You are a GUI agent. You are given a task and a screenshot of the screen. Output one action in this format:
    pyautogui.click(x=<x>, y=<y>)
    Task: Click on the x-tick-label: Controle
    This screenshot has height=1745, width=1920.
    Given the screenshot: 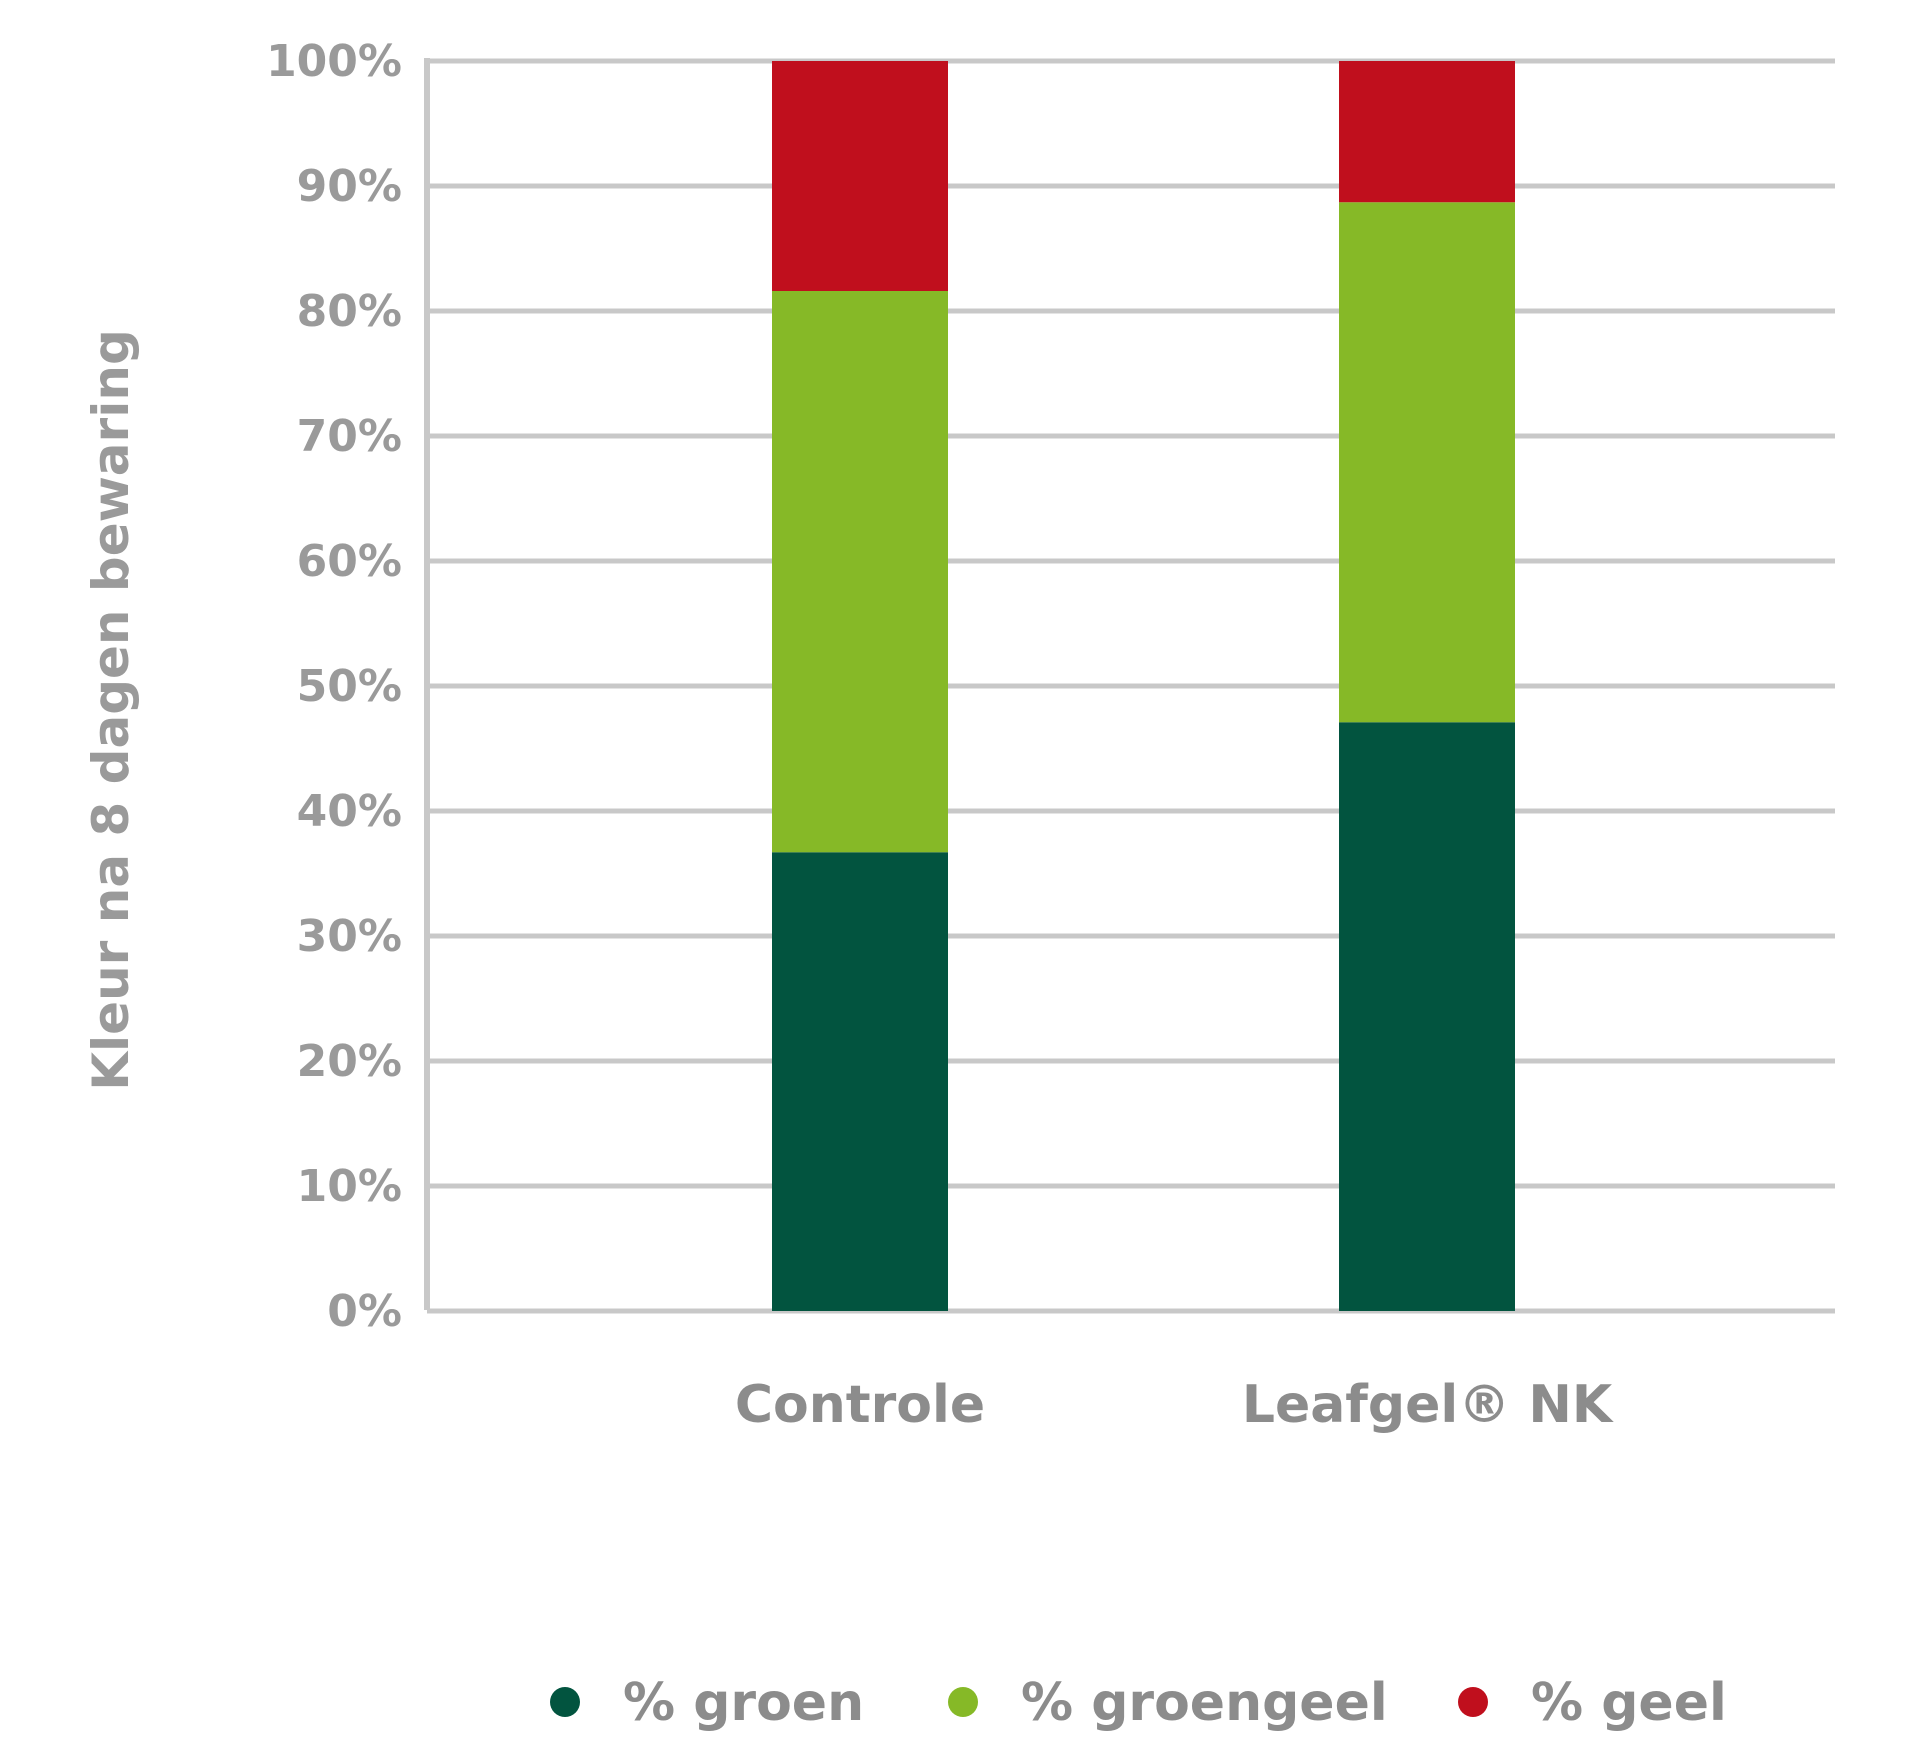 What is the action you would take?
    pyautogui.click(x=860, y=1405)
    